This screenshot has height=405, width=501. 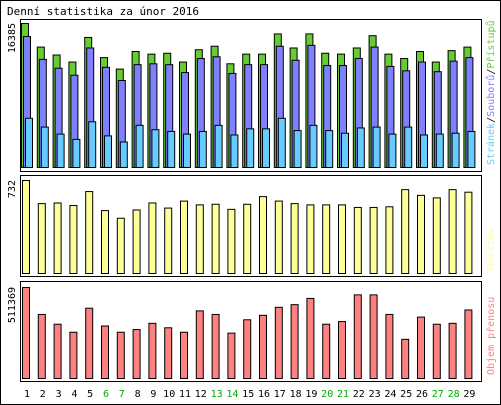 I want to click on x-tick-label-15: 15, so click(x=248, y=394).